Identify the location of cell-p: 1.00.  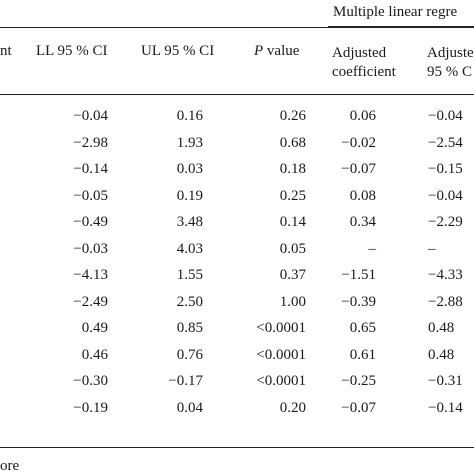
(292, 302).